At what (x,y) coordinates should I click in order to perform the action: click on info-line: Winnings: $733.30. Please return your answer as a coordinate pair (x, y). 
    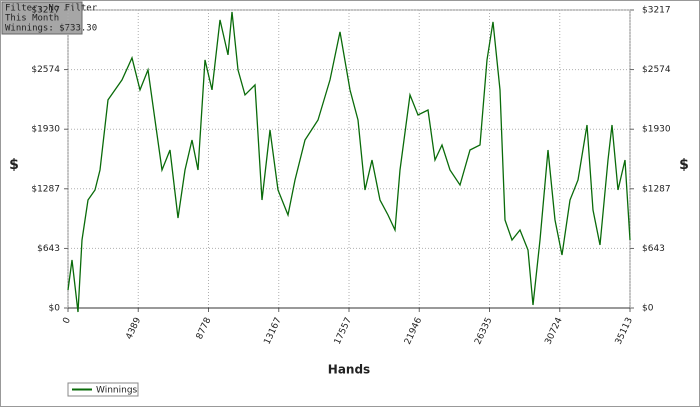
    Looking at the image, I should click on (51, 29).